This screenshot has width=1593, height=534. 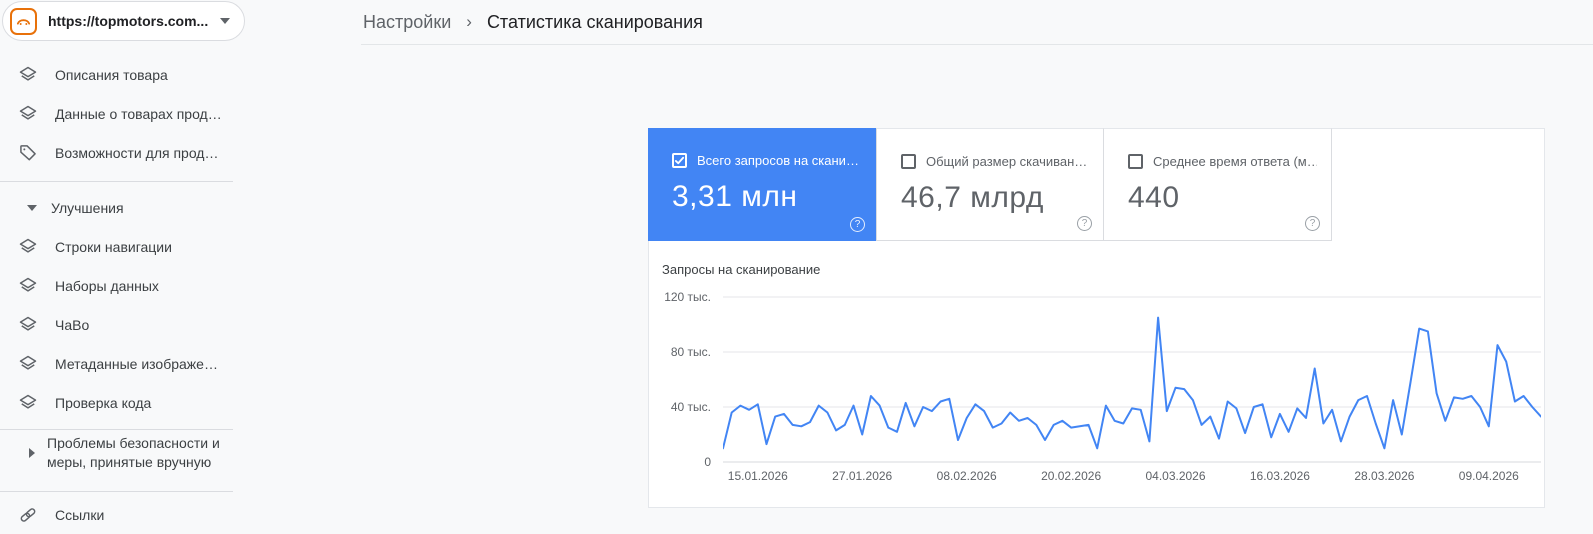 I want to click on triangle-down-icon, so click(x=32, y=207).